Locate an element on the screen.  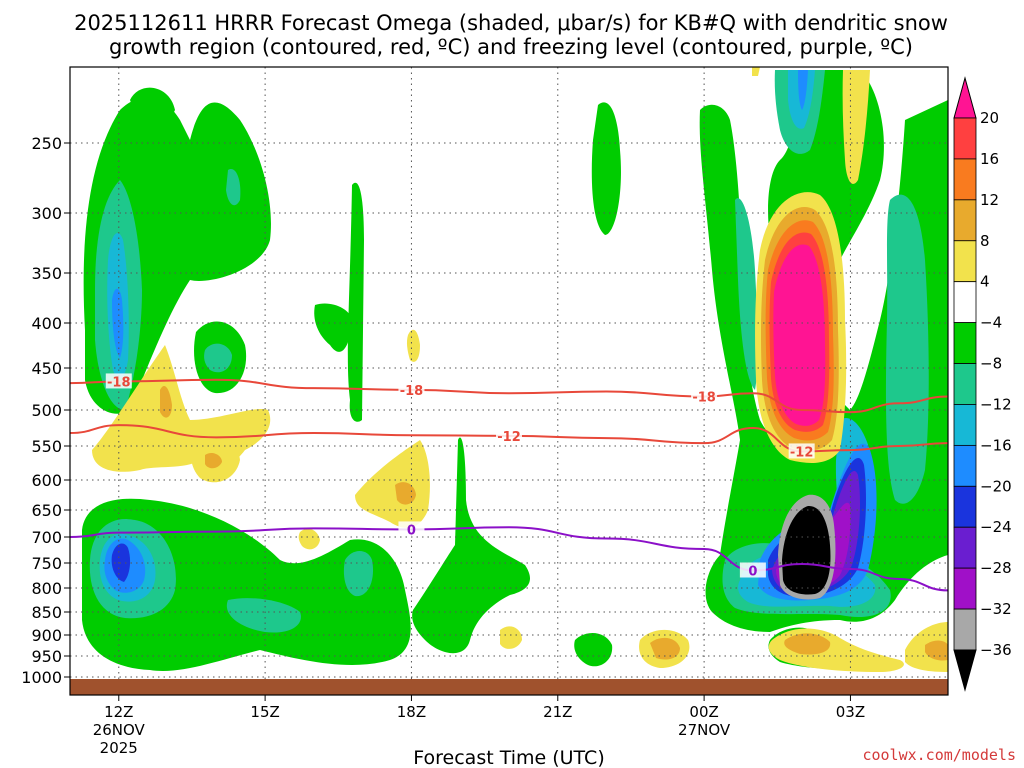
y-tick-label: 350 is located at coordinates (46, 273).